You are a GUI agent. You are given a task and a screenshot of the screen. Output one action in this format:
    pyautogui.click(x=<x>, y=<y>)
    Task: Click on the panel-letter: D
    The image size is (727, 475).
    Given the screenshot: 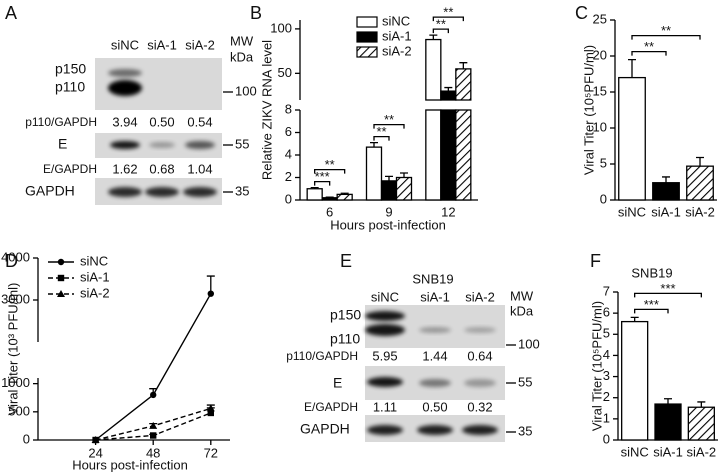 What is the action you would take?
    pyautogui.click(x=11, y=261)
    